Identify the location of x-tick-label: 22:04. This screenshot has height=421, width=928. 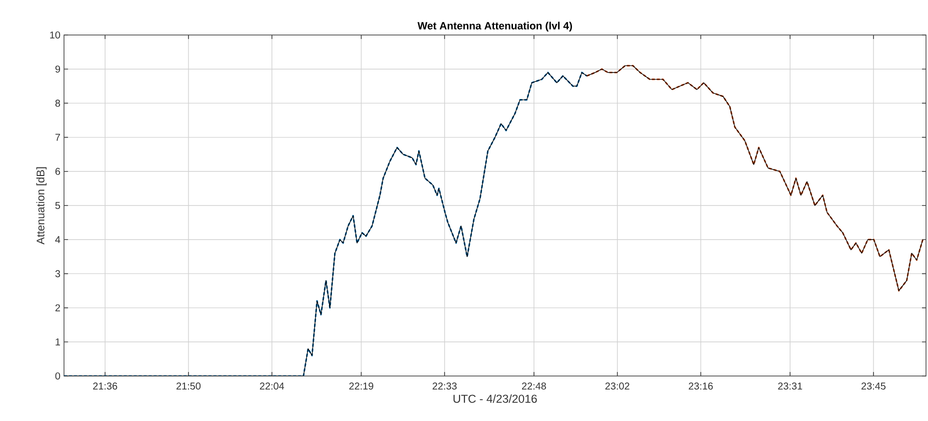
(272, 386).